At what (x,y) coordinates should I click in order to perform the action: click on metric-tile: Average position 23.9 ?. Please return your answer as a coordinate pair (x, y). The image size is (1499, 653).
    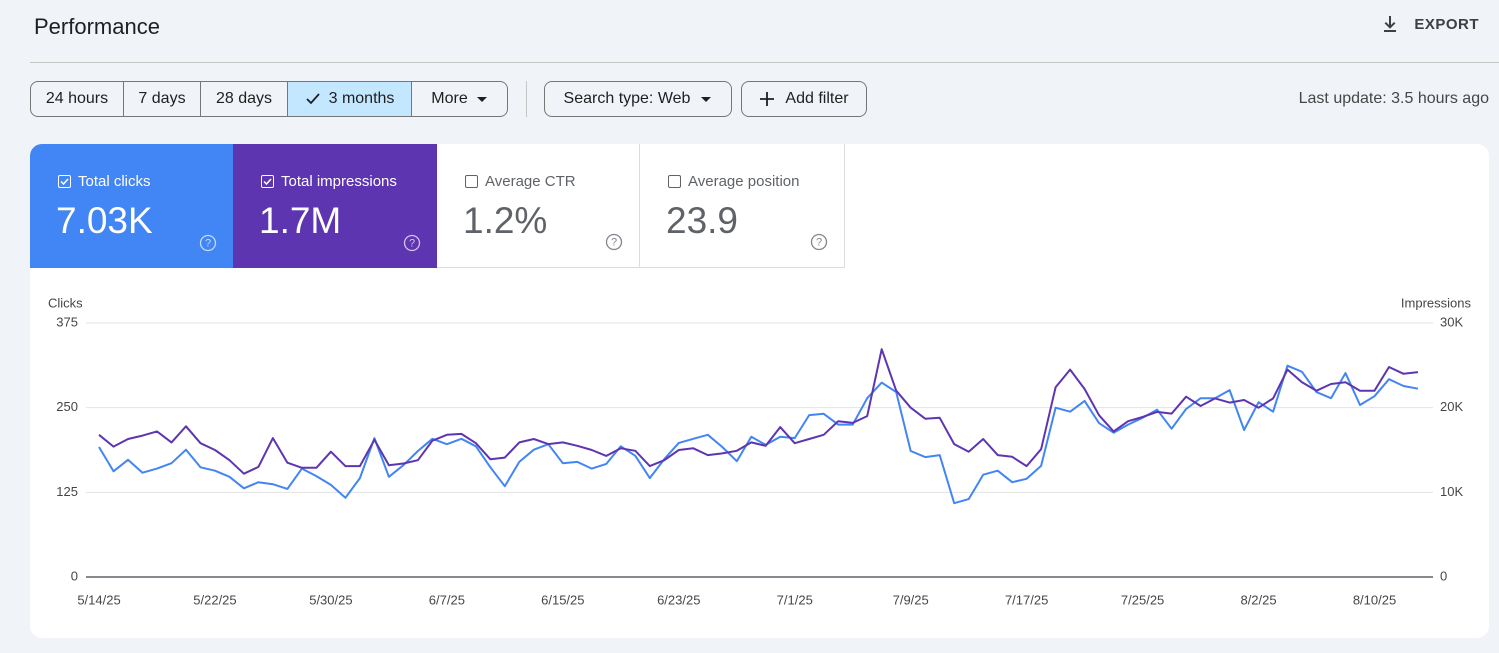
    Looking at the image, I should click on (742, 206).